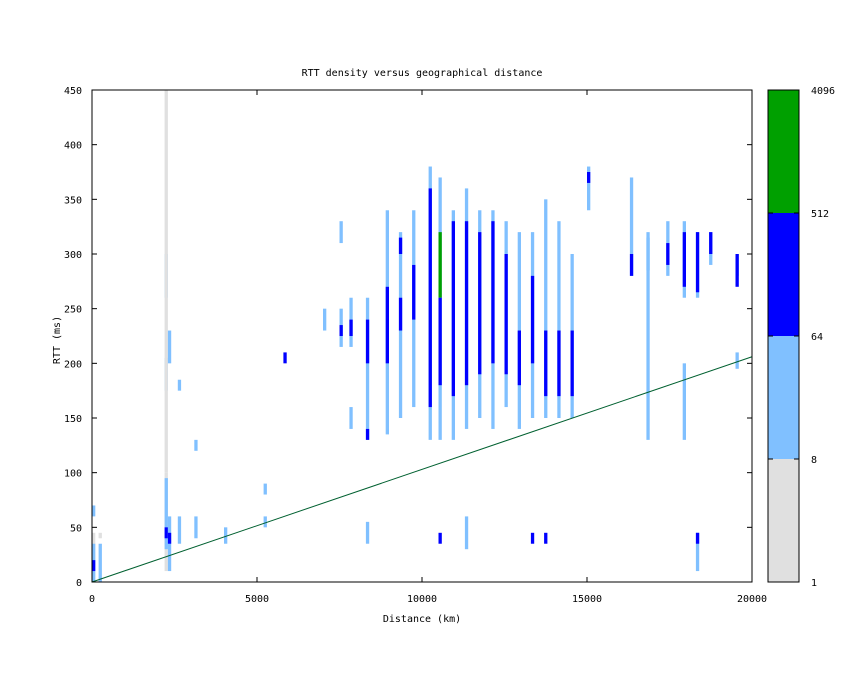 The image size is (845, 673). Describe the element at coordinates (73, 419) in the screenshot. I see `y-tick-label: 150` at that location.